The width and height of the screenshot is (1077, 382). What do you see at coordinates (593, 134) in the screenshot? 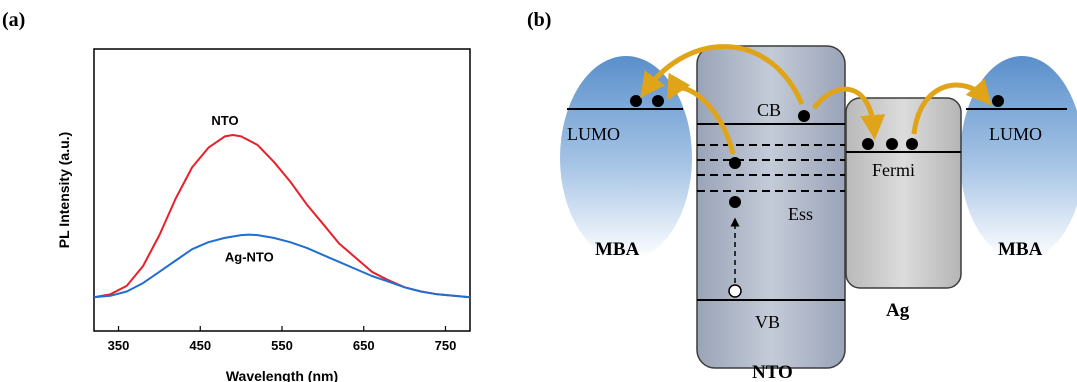
I see `lumo-left-label: LUMO` at bounding box center [593, 134].